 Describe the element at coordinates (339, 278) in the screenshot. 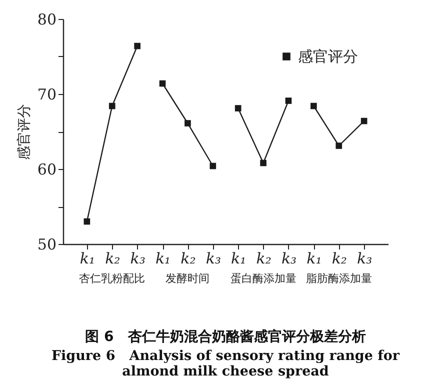

I see `text: 脂肪酶添加量` at that location.